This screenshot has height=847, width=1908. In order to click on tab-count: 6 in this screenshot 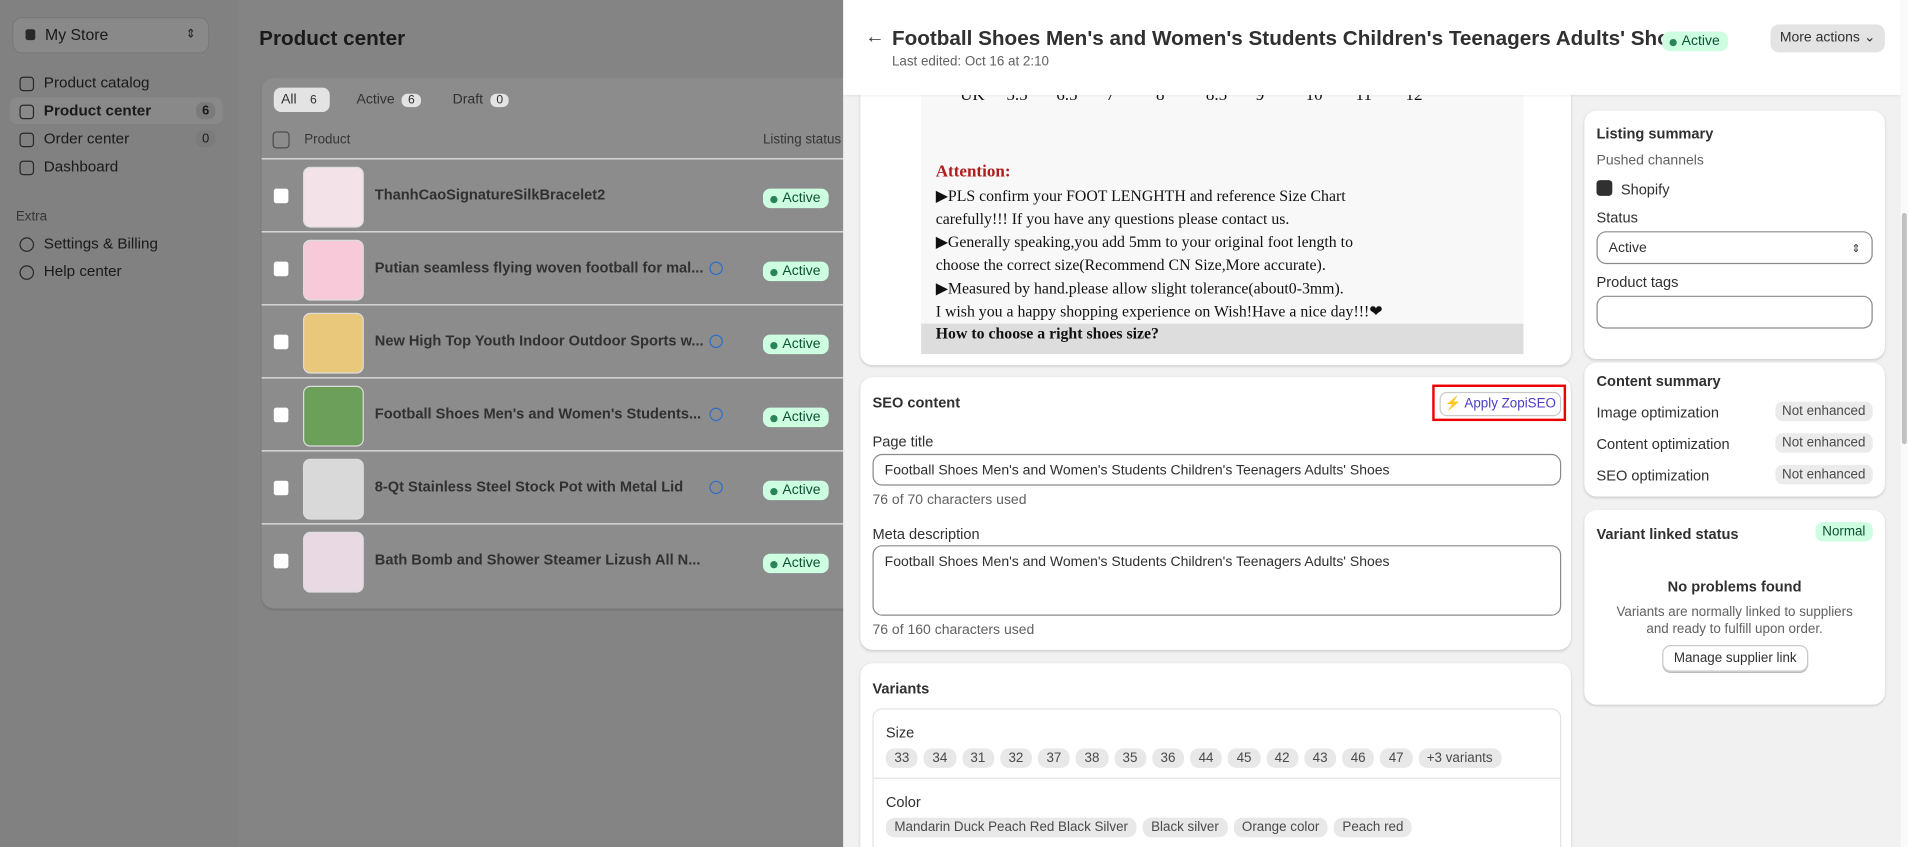, I will do `click(411, 100)`.